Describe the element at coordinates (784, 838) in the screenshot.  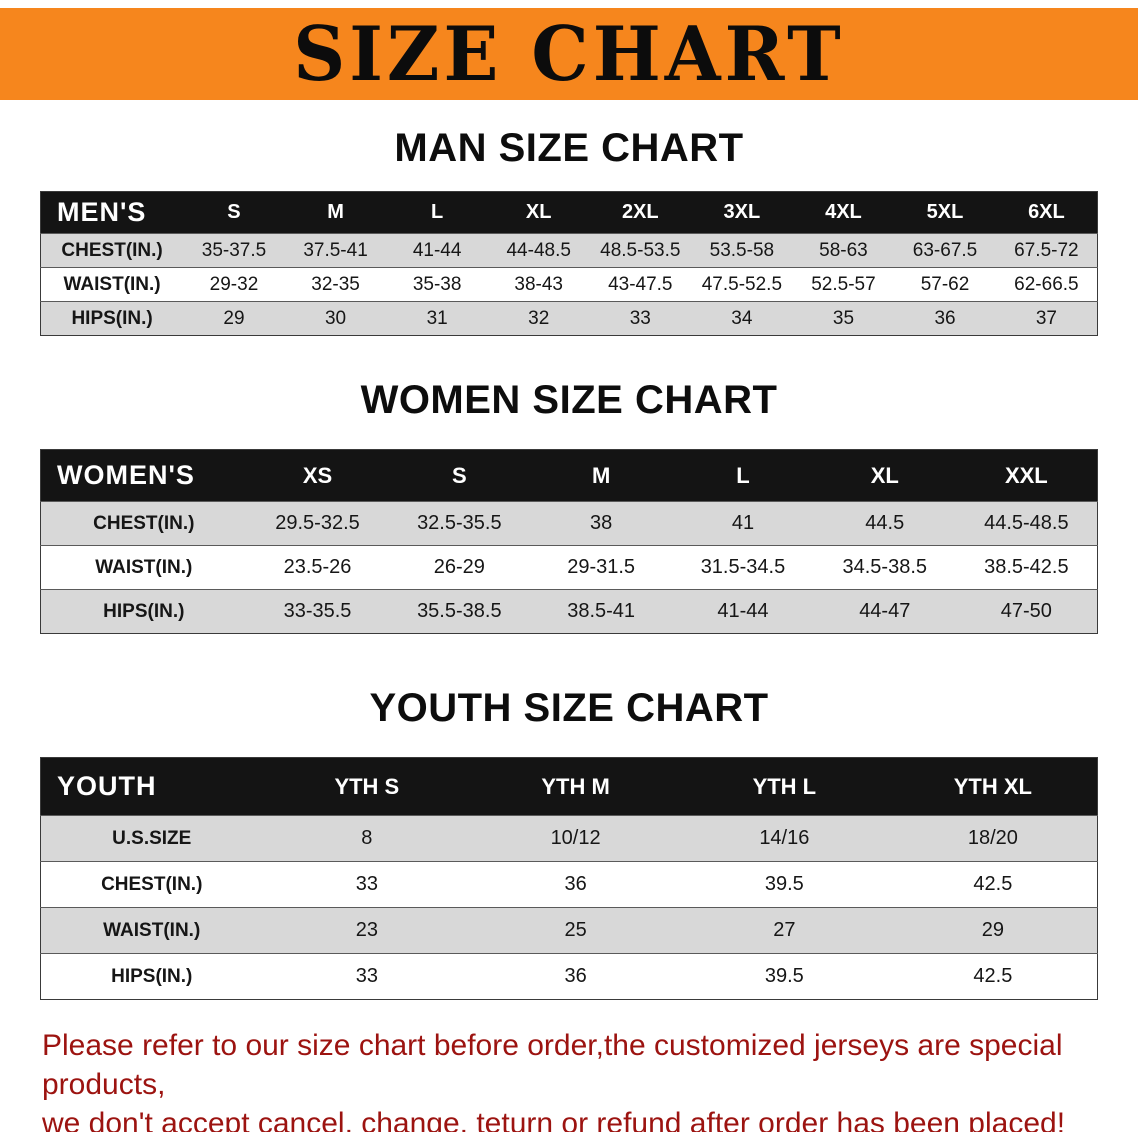
I see `size-value: 14/16` at that location.